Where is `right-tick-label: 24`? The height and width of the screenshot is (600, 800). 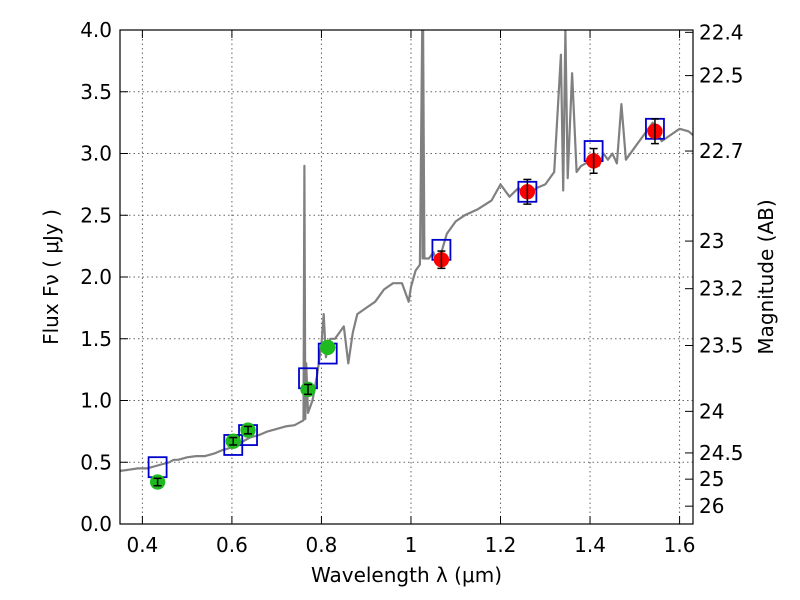
right-tick-label: 24 is located at coordinates (711, 411).